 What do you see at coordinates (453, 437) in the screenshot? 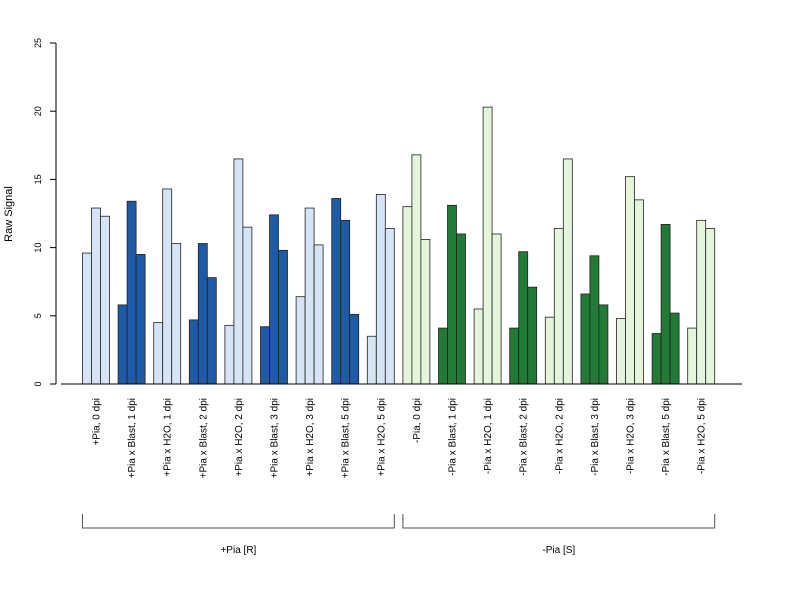
I see `x-tick-label: -Pia x Blast, 1 dpi` at bounding box center [453, 437].